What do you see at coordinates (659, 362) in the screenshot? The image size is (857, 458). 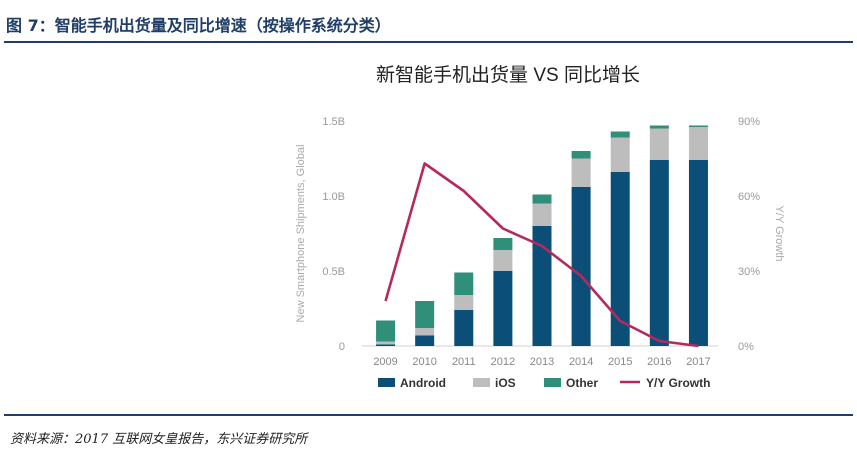 I see `x-tick-label: 2016` at bounding box center [659, 362].